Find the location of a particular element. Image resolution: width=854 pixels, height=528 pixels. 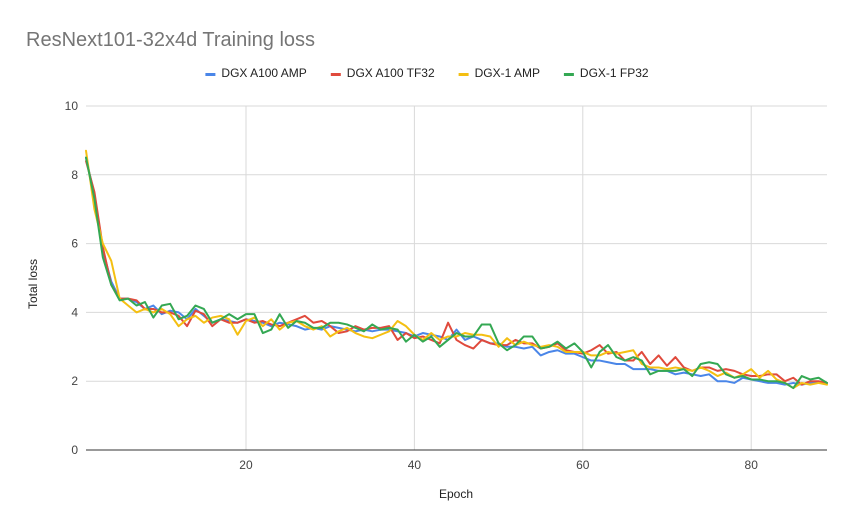

legend-item: DGX A100 AMP is located at coordinates (256, 73).